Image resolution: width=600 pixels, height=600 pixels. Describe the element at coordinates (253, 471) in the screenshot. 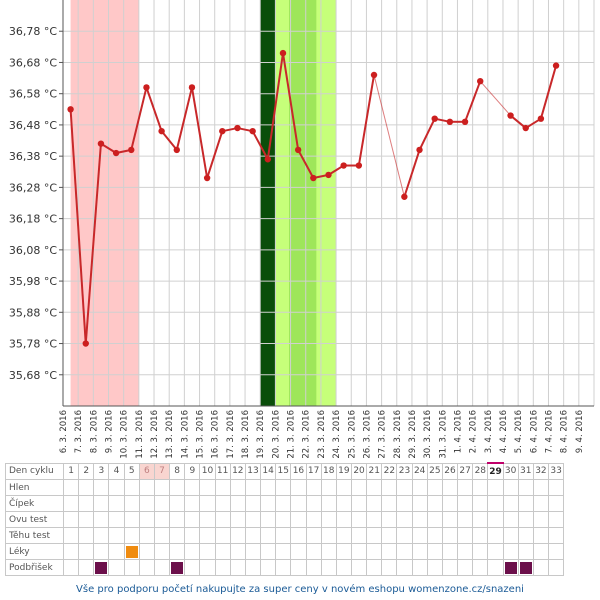

I see `cycle-day-cell: 13` at that location.